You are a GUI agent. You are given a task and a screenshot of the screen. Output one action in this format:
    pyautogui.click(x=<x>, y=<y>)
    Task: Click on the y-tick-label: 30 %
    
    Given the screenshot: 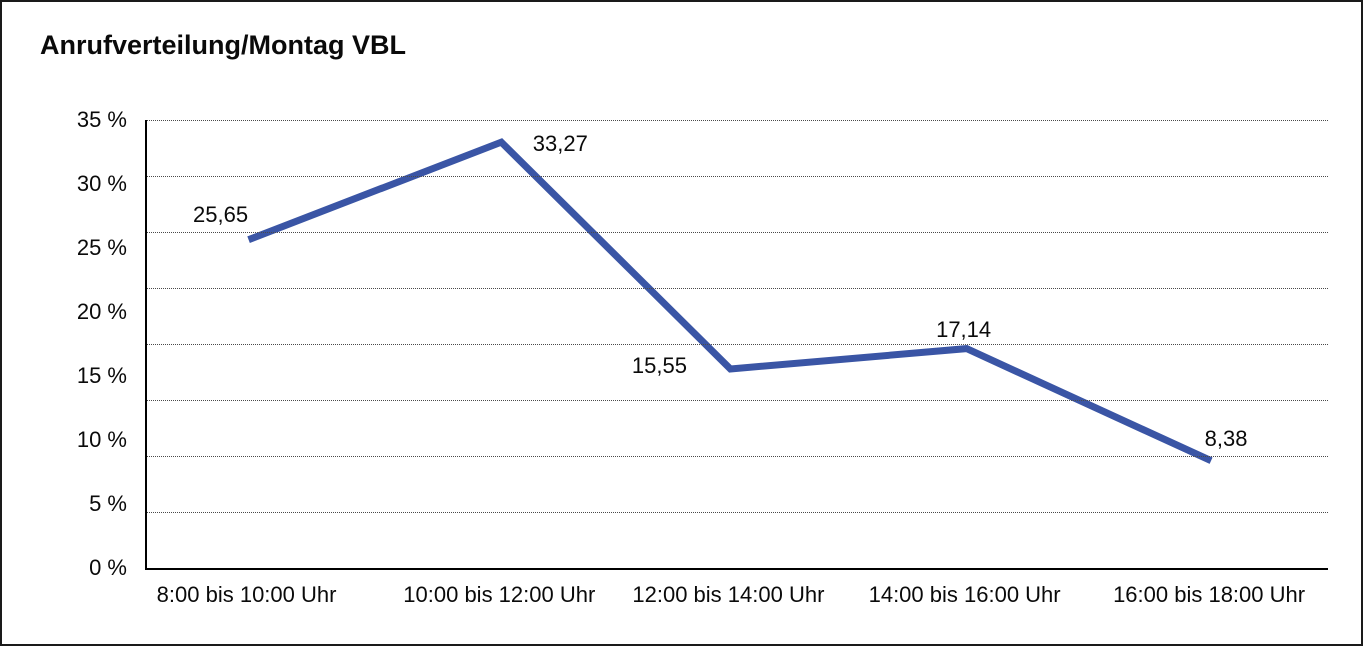 What is the action you would take?
    pyautogui.click(x=101, y=183)
    